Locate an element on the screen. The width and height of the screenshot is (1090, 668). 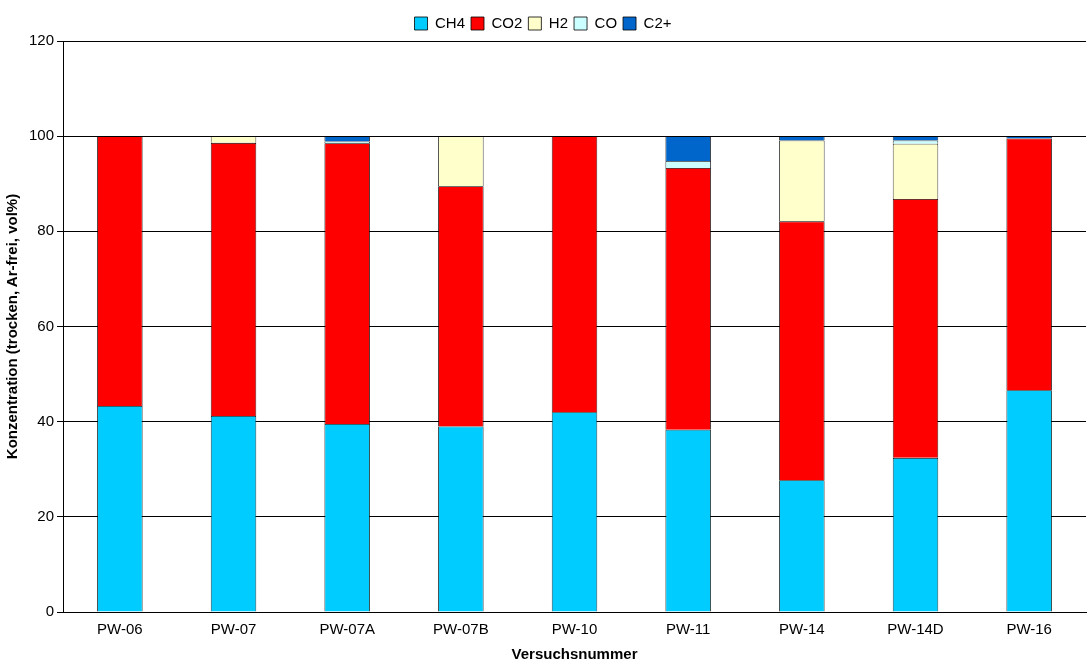
x-tick-label: PW-11 is located at coordinates (688, 629).